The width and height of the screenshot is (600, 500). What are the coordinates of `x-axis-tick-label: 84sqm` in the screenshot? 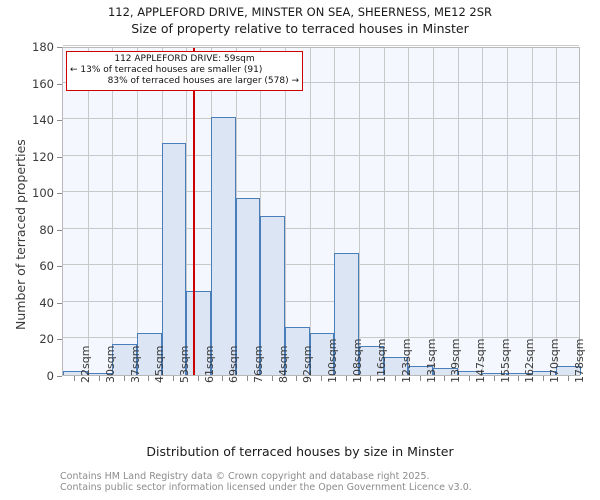 It's located at (283, 364).